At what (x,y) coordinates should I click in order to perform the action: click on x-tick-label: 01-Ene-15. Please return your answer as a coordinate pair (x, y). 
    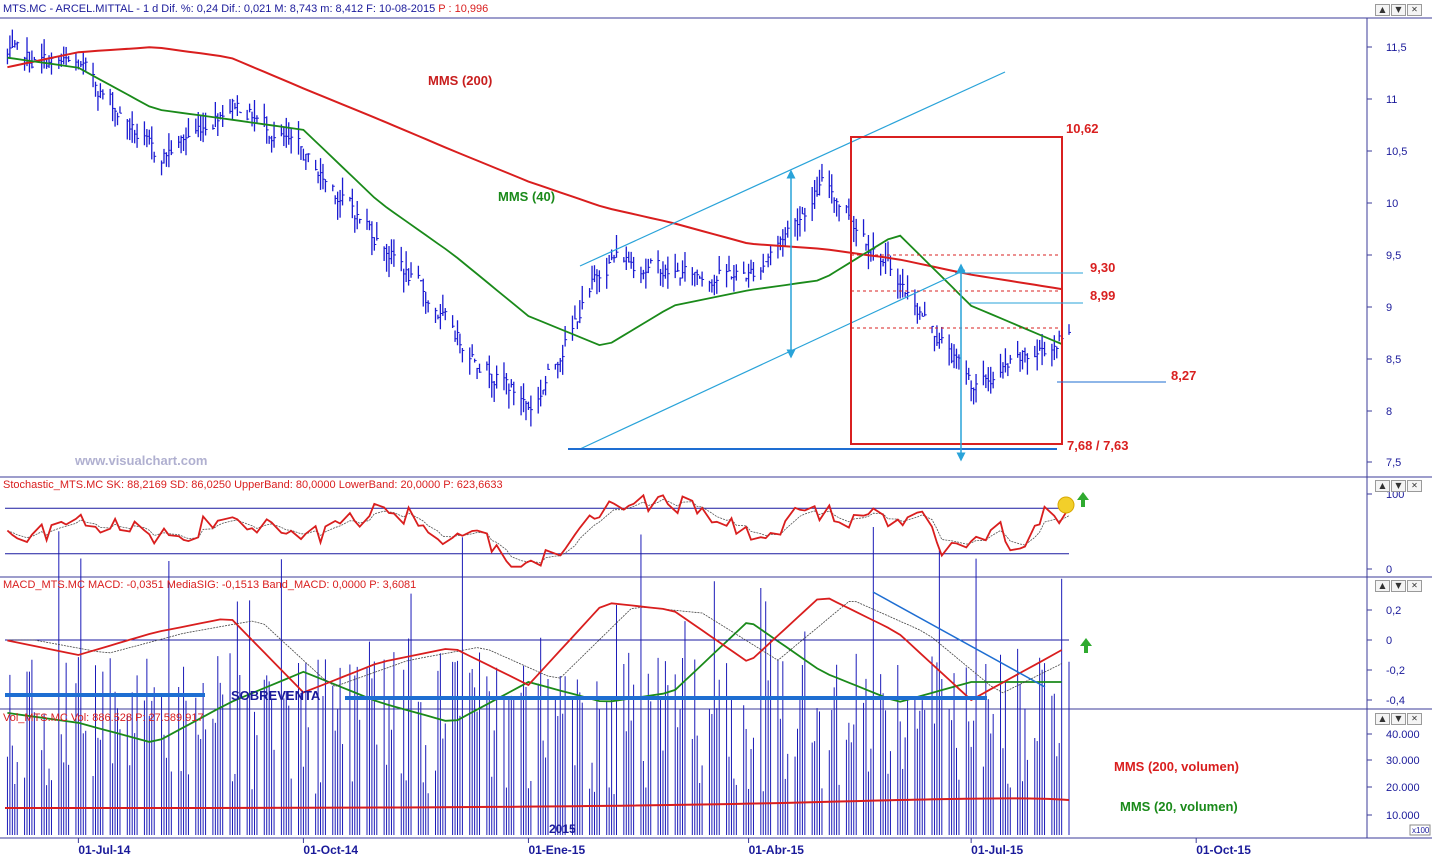
    Looking at the image, I should click on (556, 850).